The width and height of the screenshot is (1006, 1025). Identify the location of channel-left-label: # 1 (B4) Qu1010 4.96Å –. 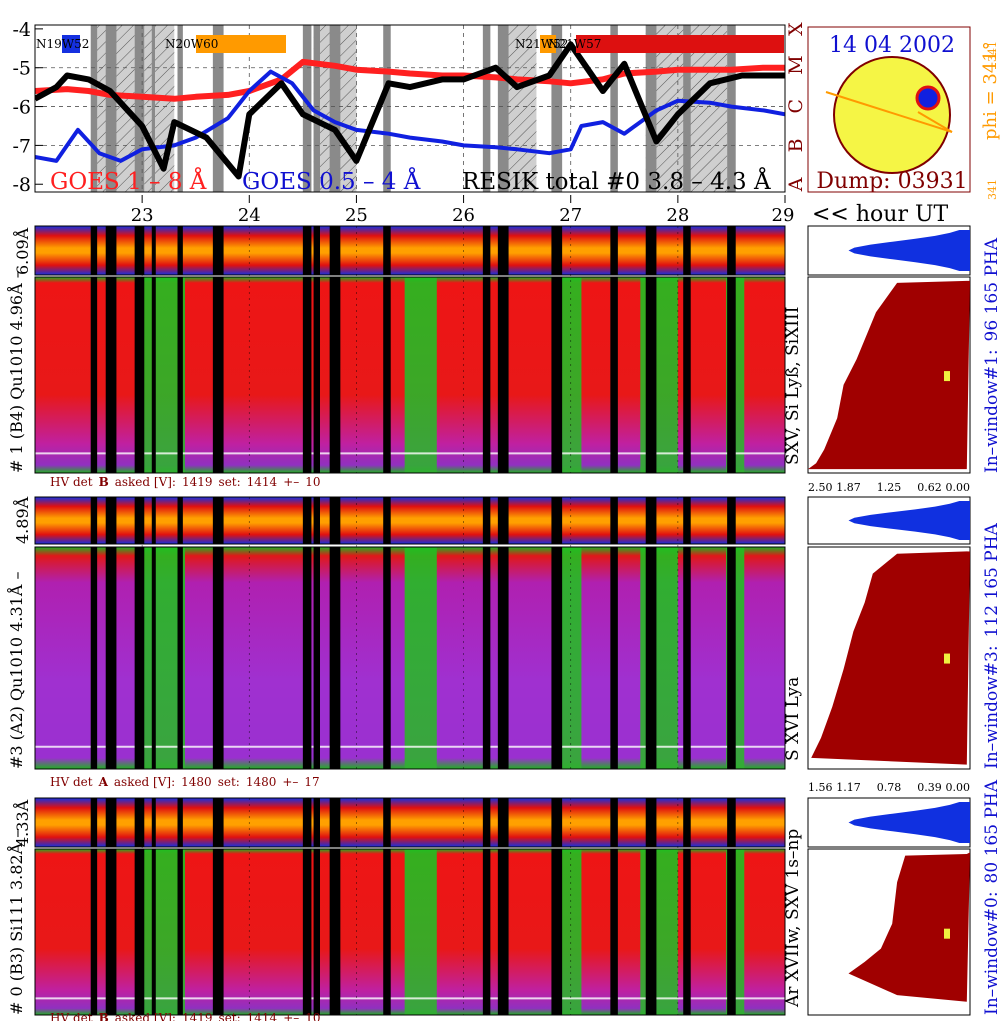
(16, 371).